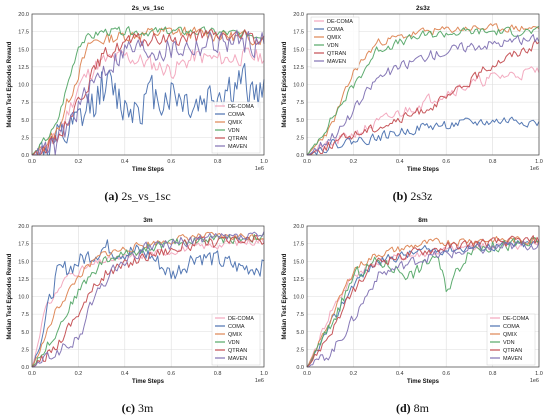 The height and width of the screenshot is (418, 550). I want to click on caption-a: (a) 2s_vs_1sc, so click(137, 196).